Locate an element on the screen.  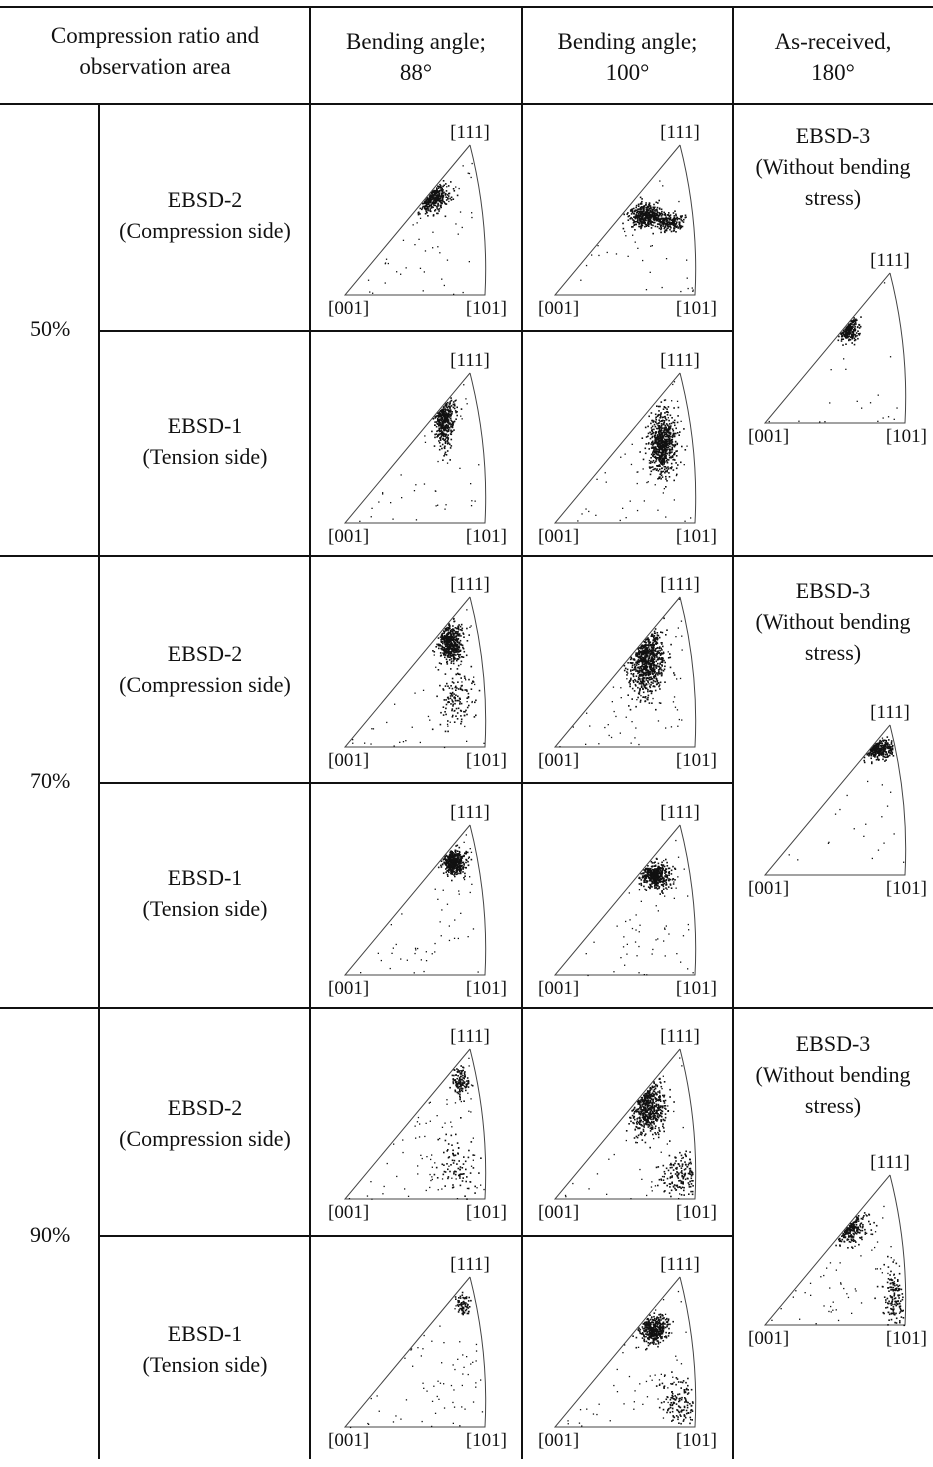
header-text: 180° is located at coordinates (833, 72).